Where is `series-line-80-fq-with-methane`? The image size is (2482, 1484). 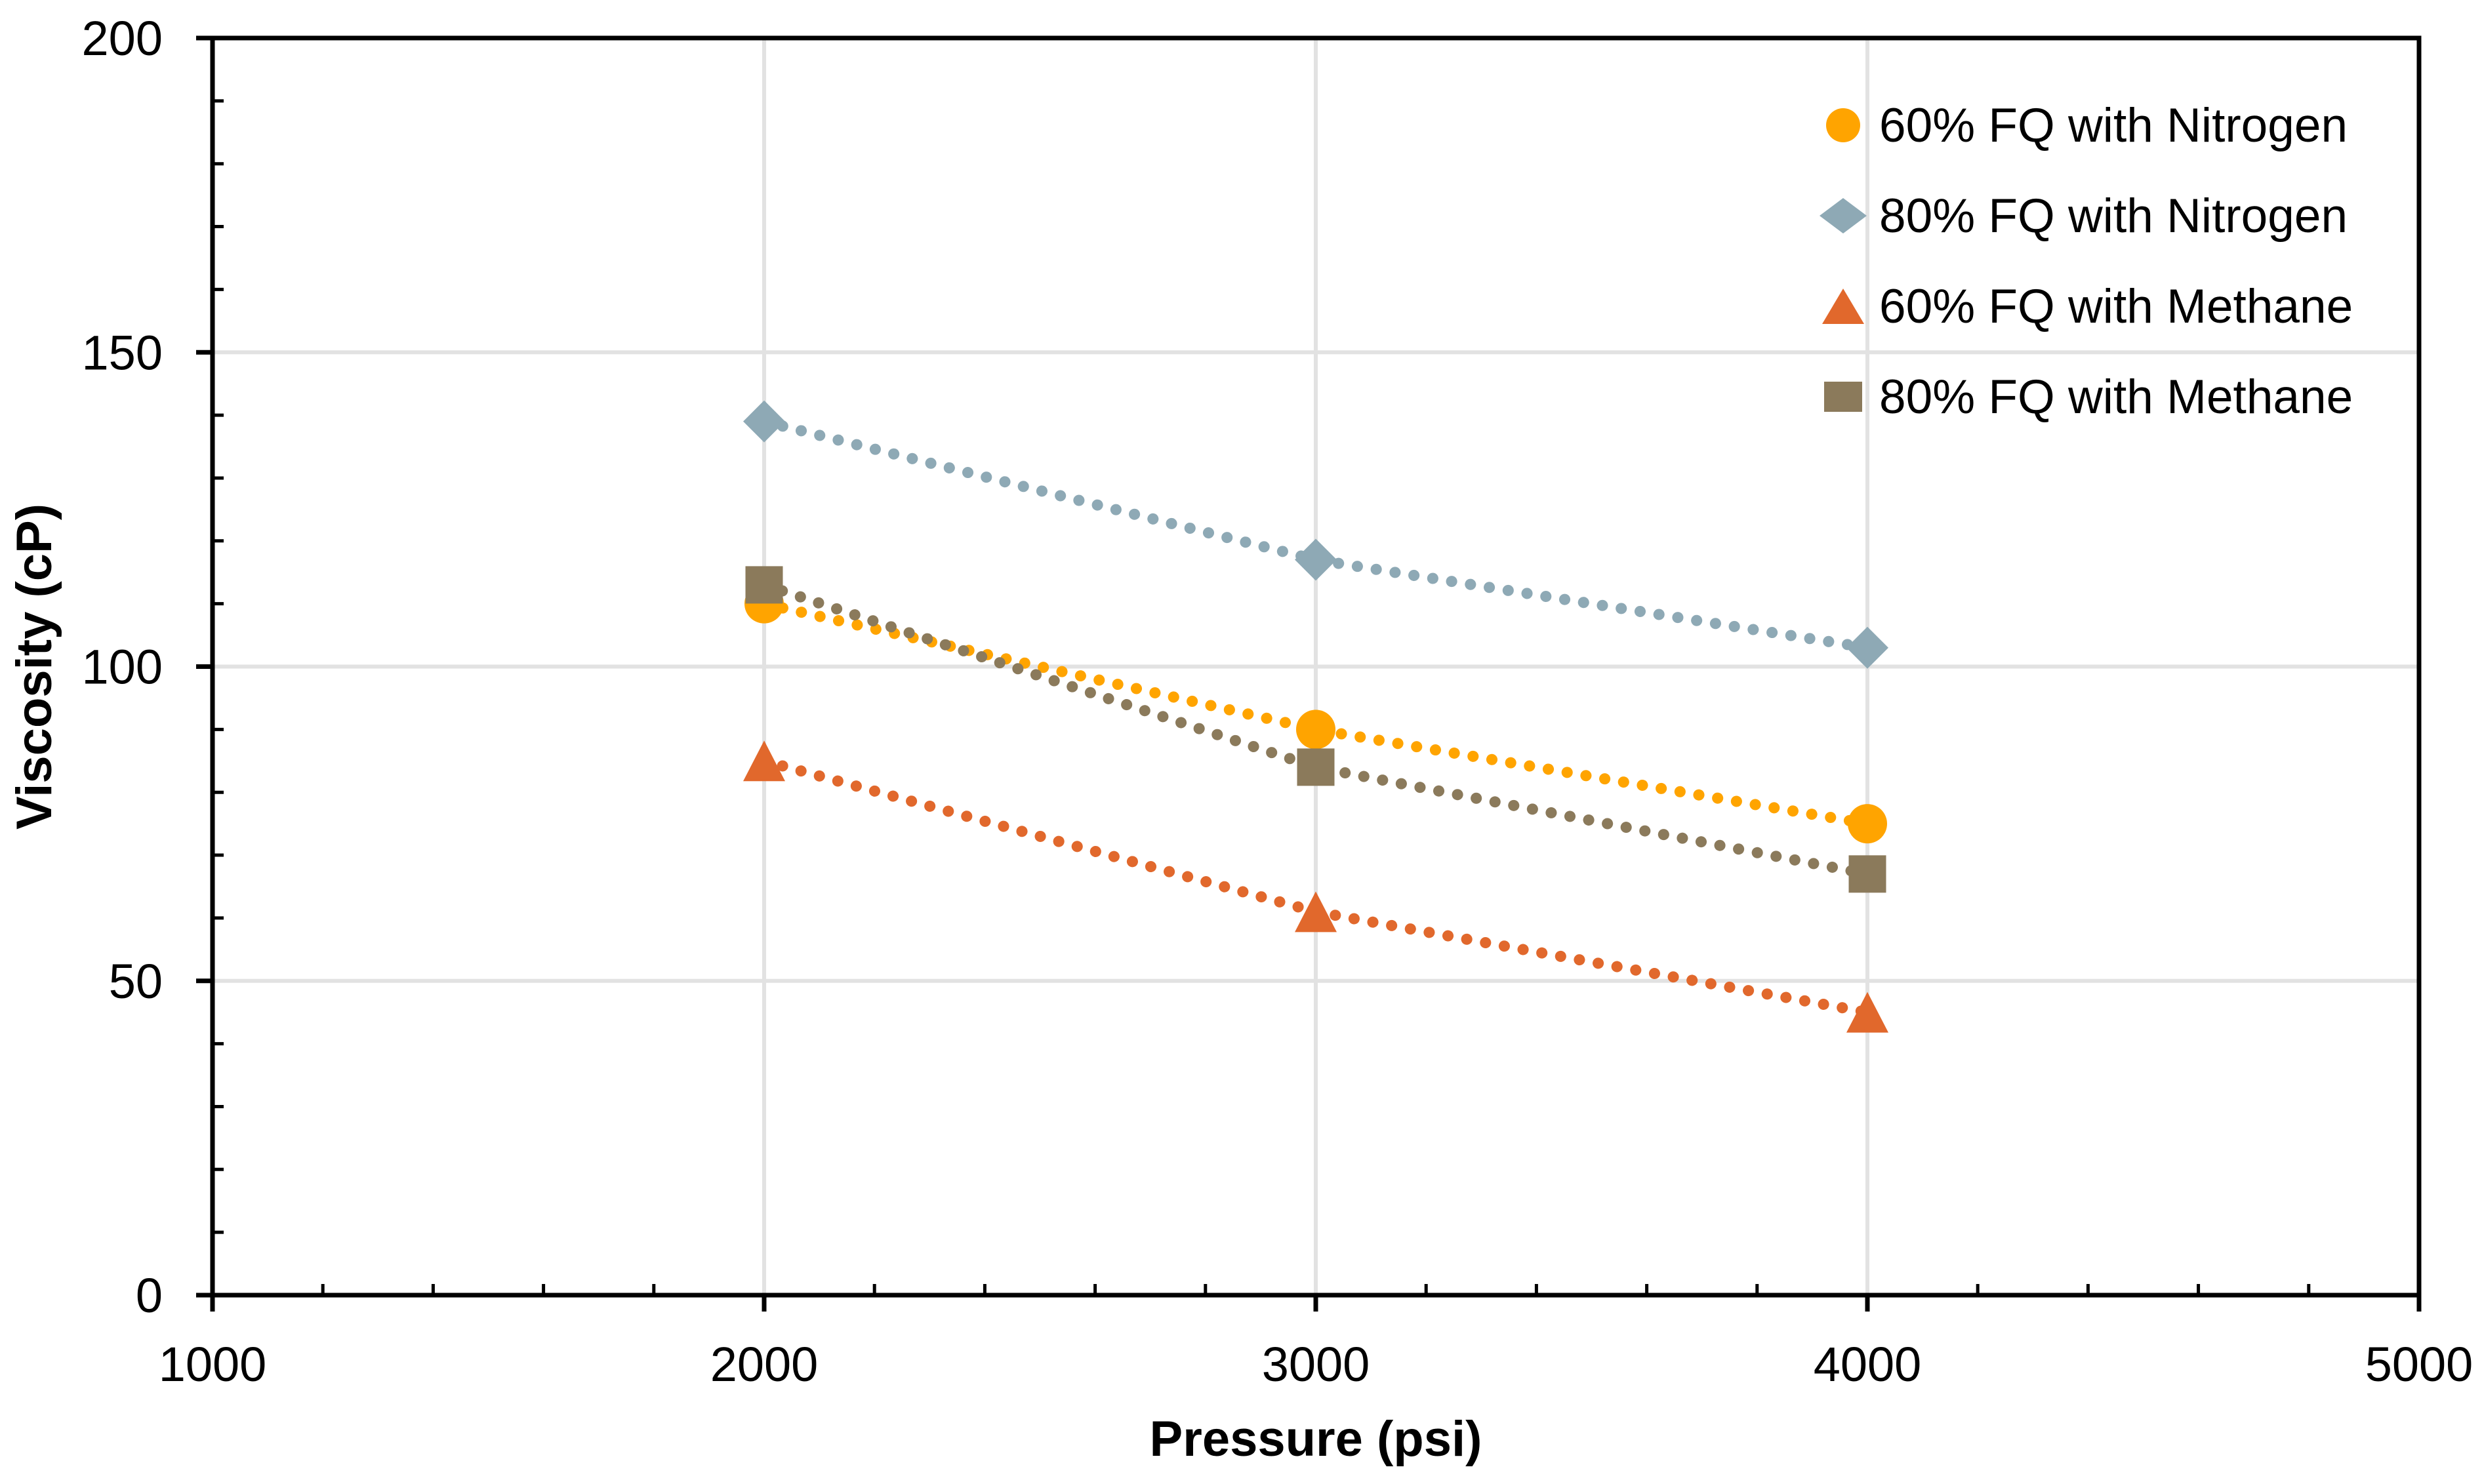
series-line-80-fq-with-methane is located at coordinates (1316, 729).